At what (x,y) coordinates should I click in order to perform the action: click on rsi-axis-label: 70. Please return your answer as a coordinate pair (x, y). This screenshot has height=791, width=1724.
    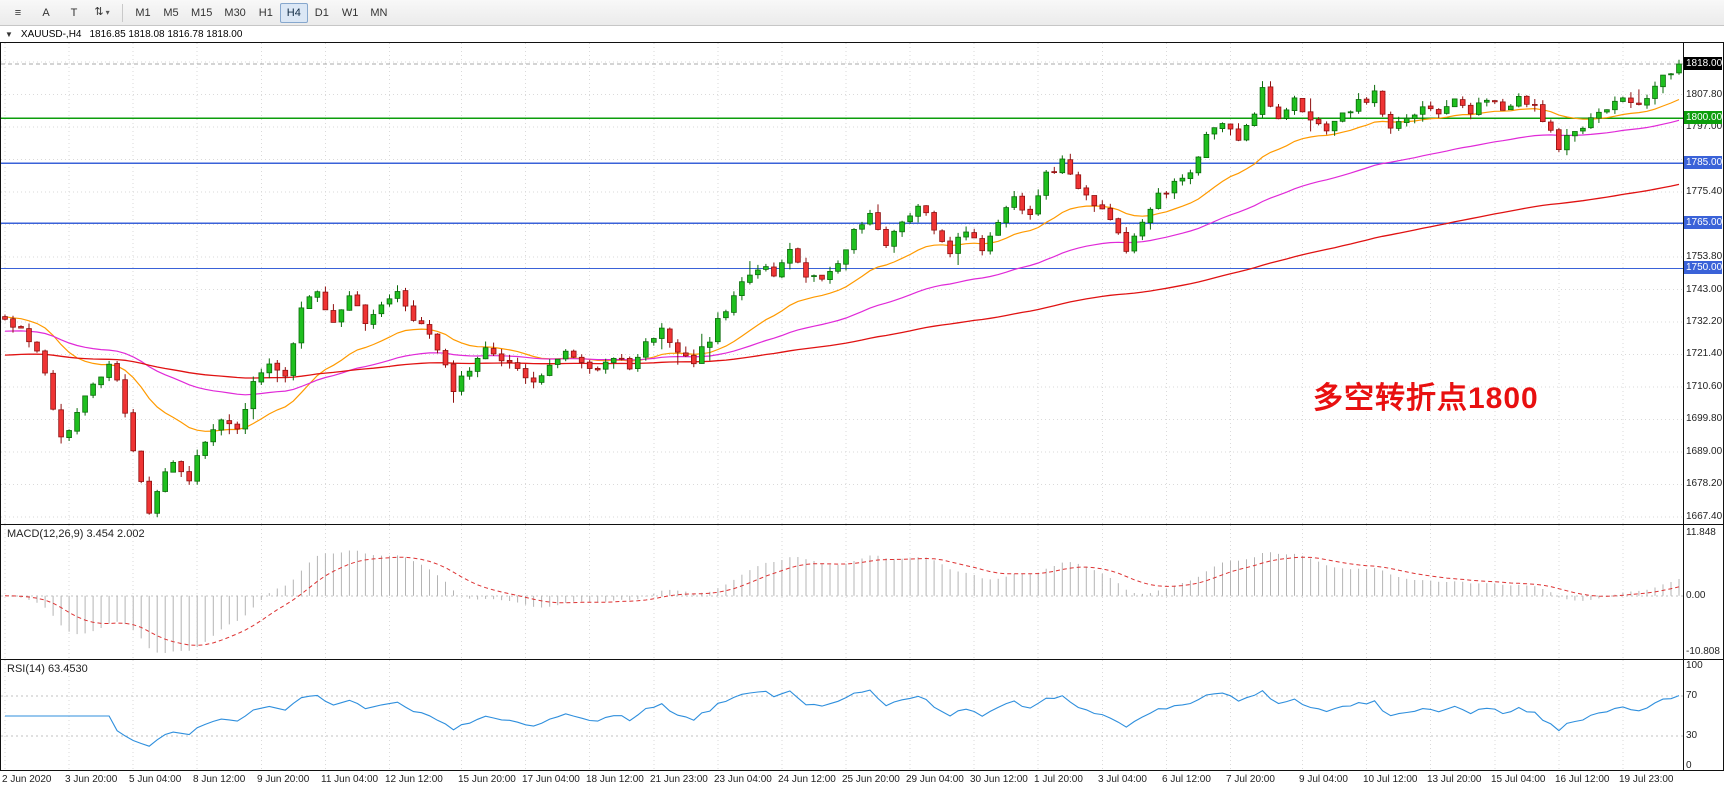
    Looking at the image, I should click on (1692, 695).